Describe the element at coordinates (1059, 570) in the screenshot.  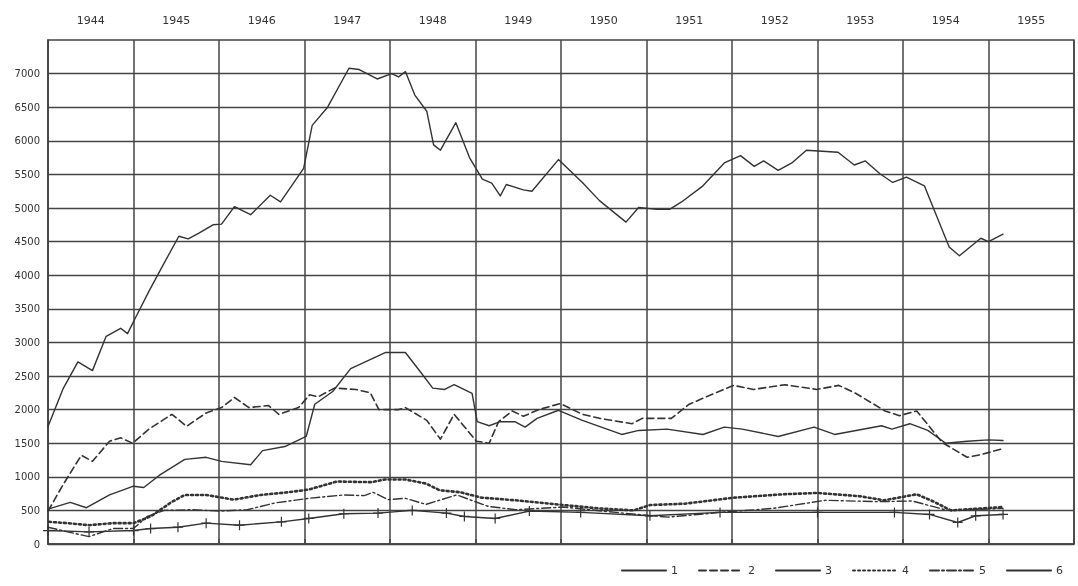
I see `legend-label: 6` at that location.